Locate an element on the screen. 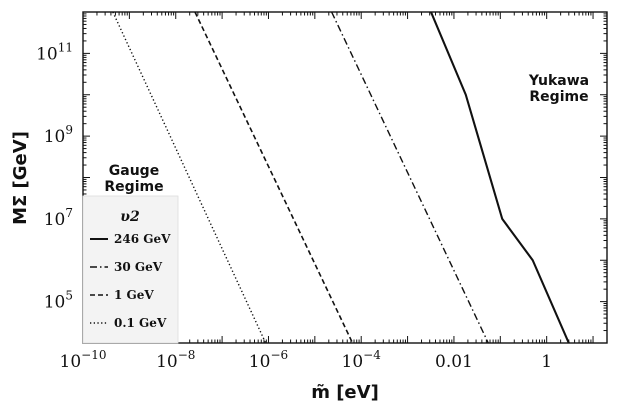  x-tick-label: 10⁻⁴ is located at coordinates (362, 360).